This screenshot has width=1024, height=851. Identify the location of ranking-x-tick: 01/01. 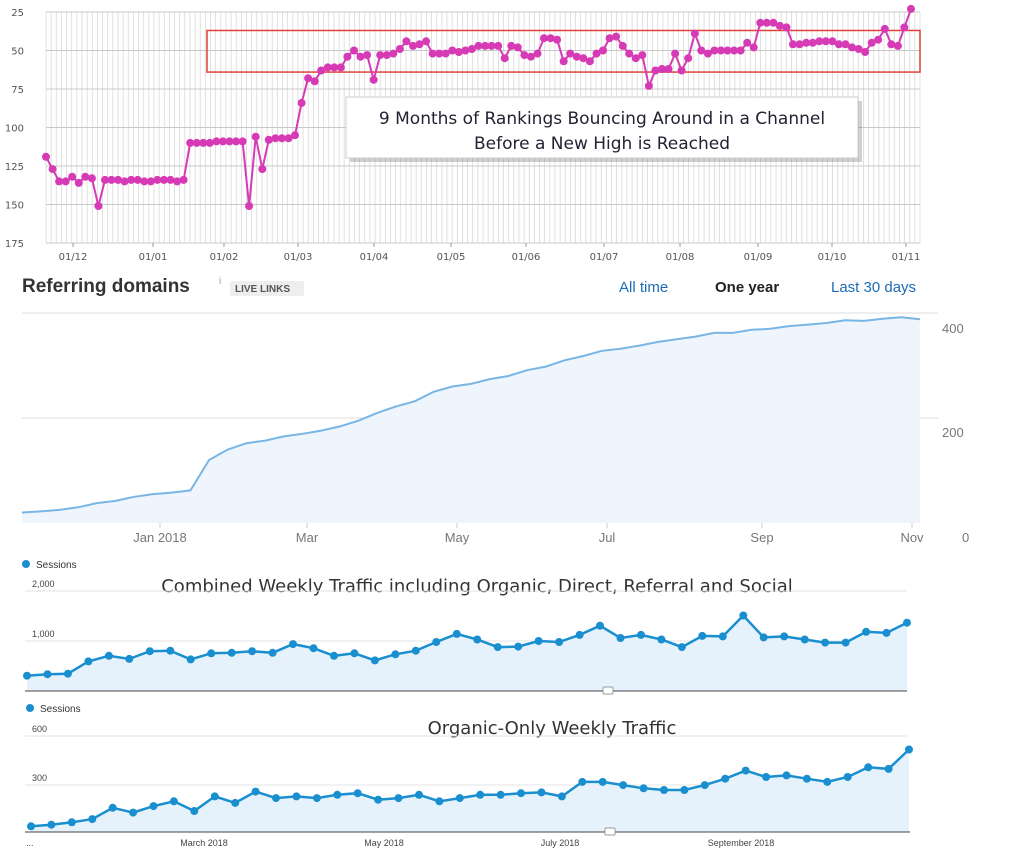
(153, 257).